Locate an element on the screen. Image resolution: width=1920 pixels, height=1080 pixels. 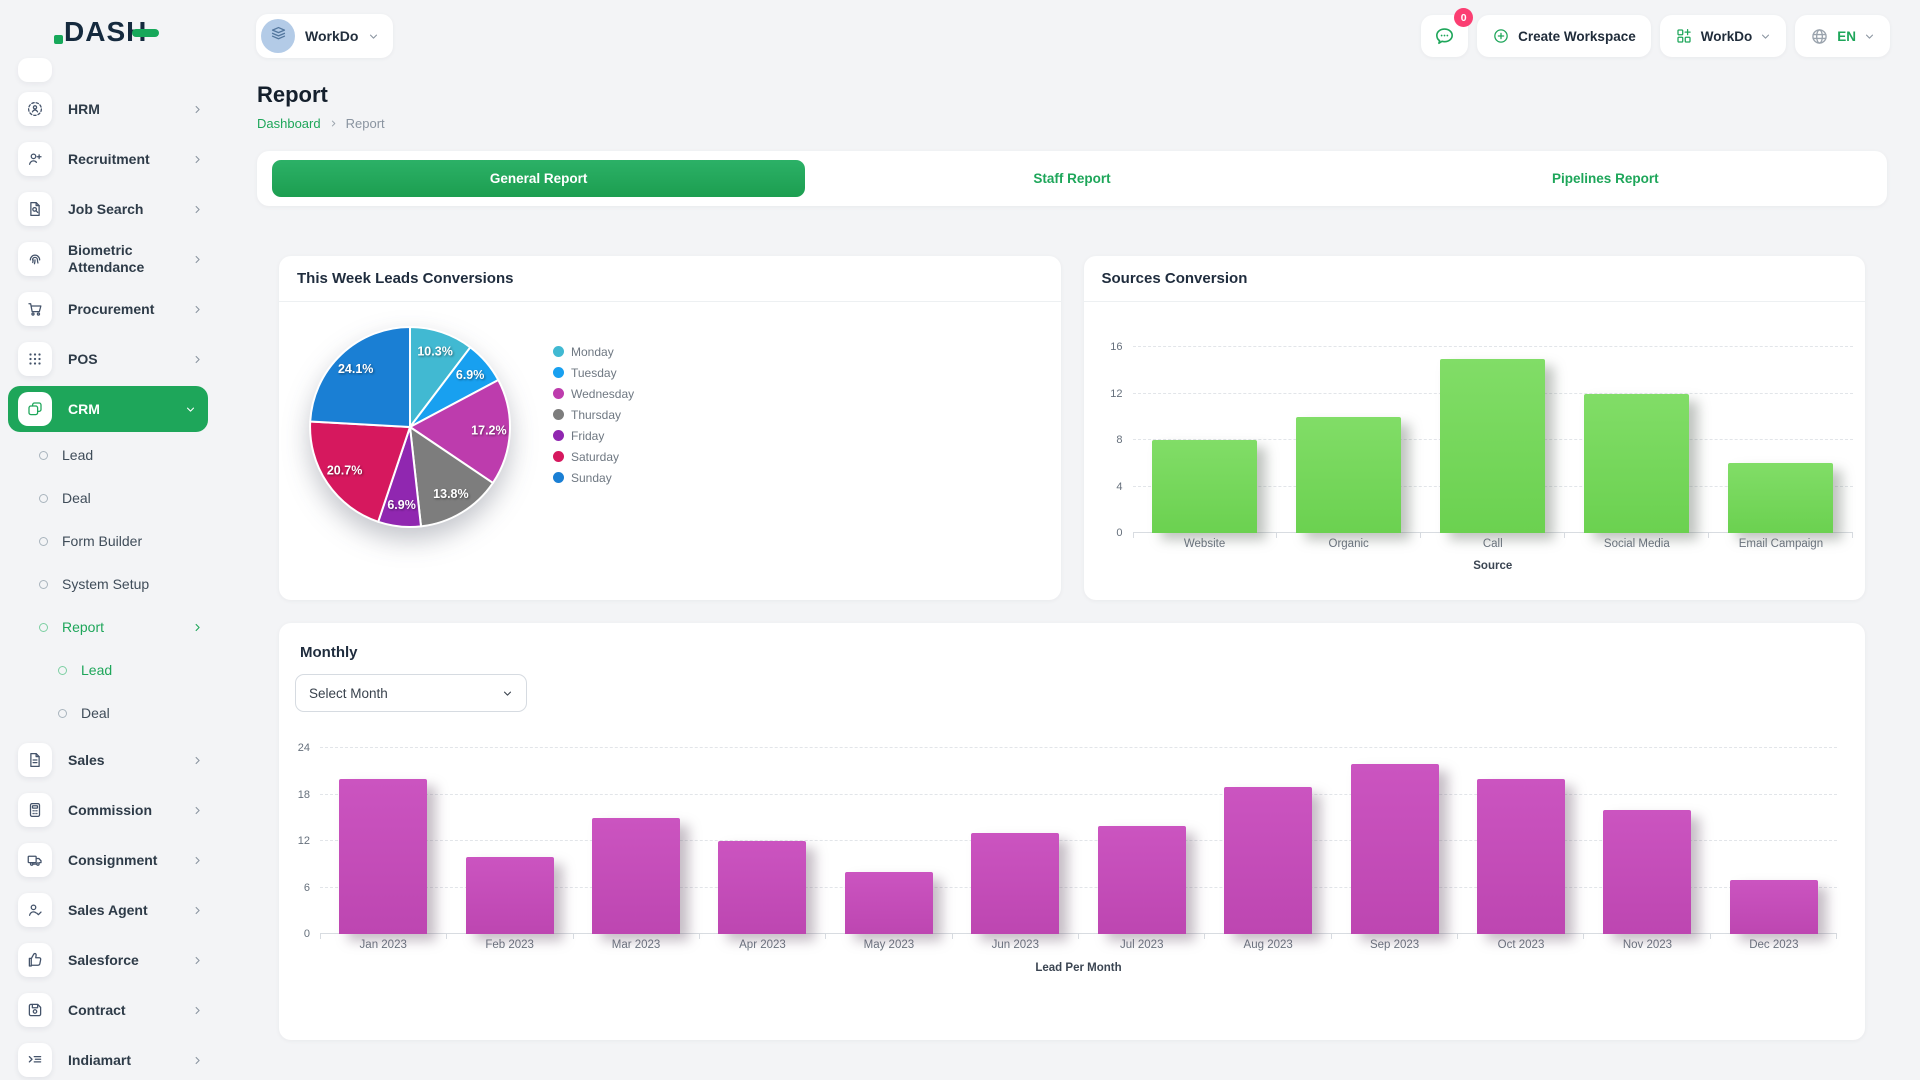
y-tick-label: 8 is located at coordinates (1119, 440).